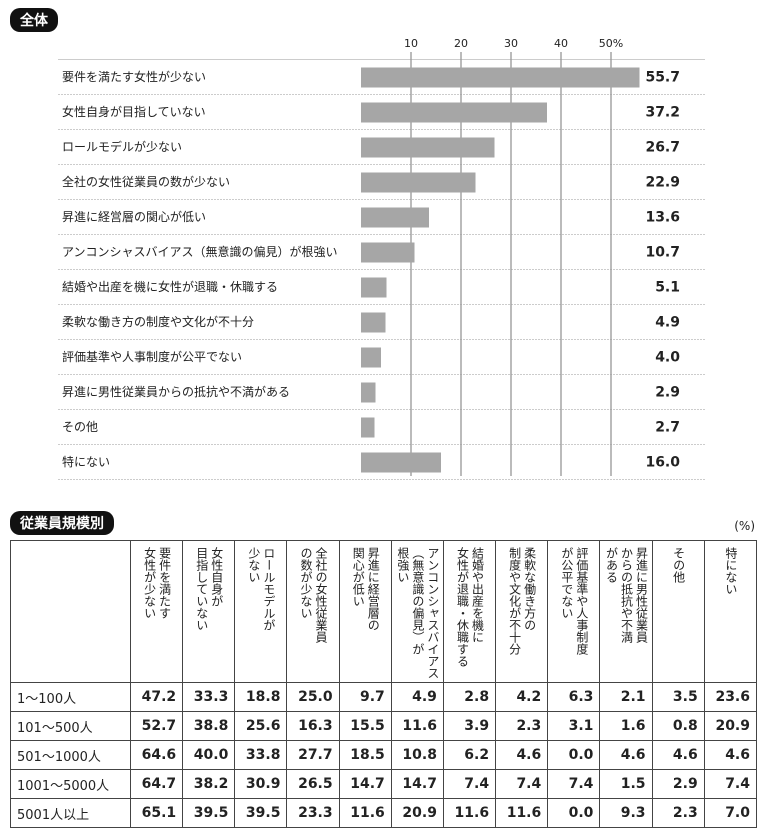 This screenshot has height=834, width=767. I want to click on header-line: 要件を満たす, so click(164, 583).